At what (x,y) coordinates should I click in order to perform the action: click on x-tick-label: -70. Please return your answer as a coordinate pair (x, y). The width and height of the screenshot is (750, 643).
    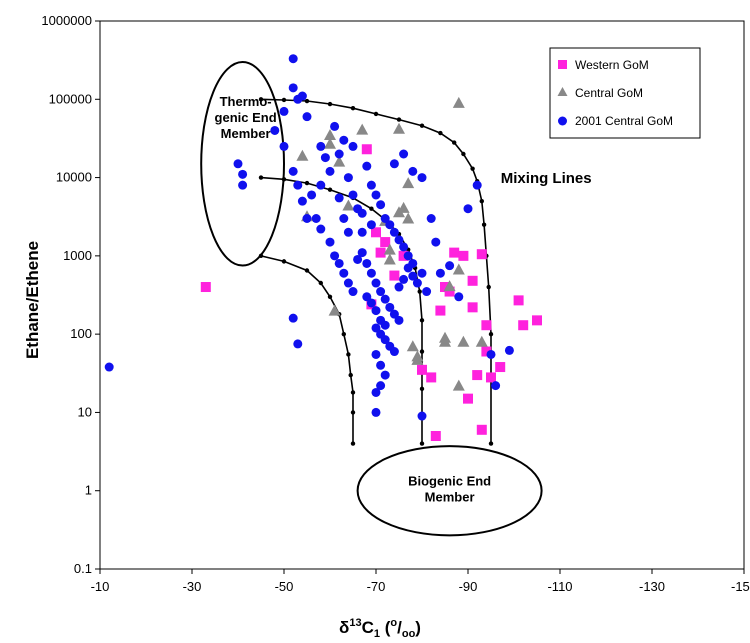
    Looking at the image, I should click on (376, 586).